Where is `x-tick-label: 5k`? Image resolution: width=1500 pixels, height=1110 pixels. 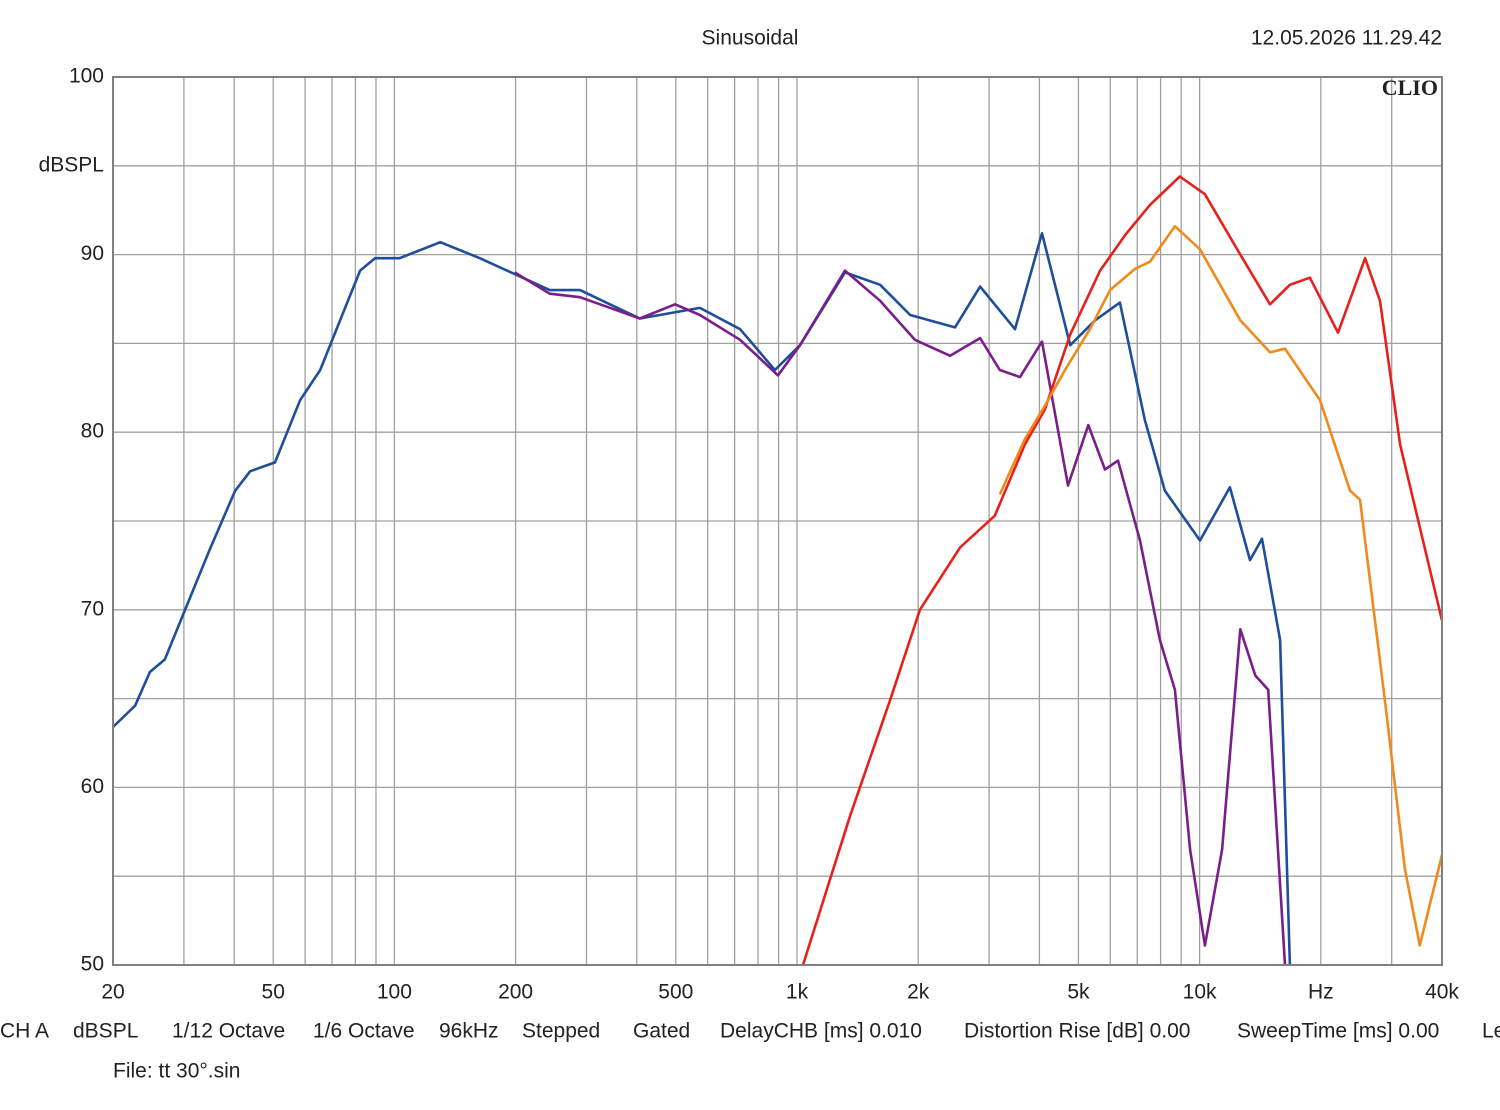 x-tick-label: 5k is located at coordinates (1078, 992).